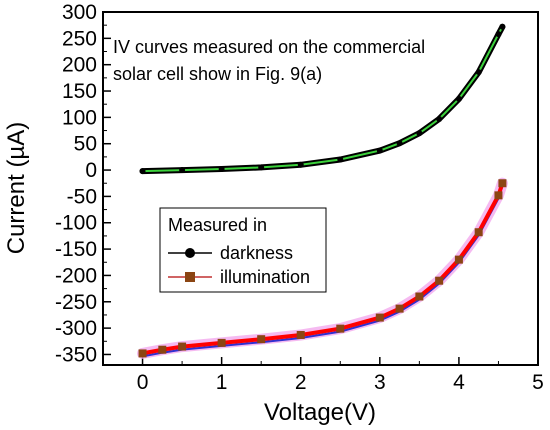 The image size is (550, 430). I want to click on y-tick-label: -250, so click(76, 302).